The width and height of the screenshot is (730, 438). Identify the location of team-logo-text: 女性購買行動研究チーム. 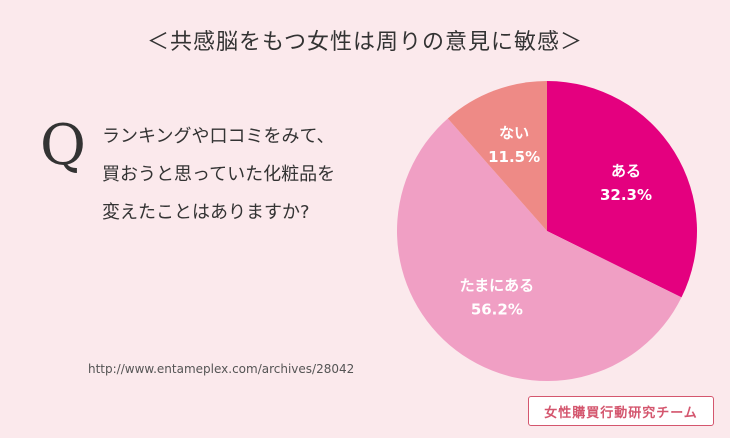
(621, 413).